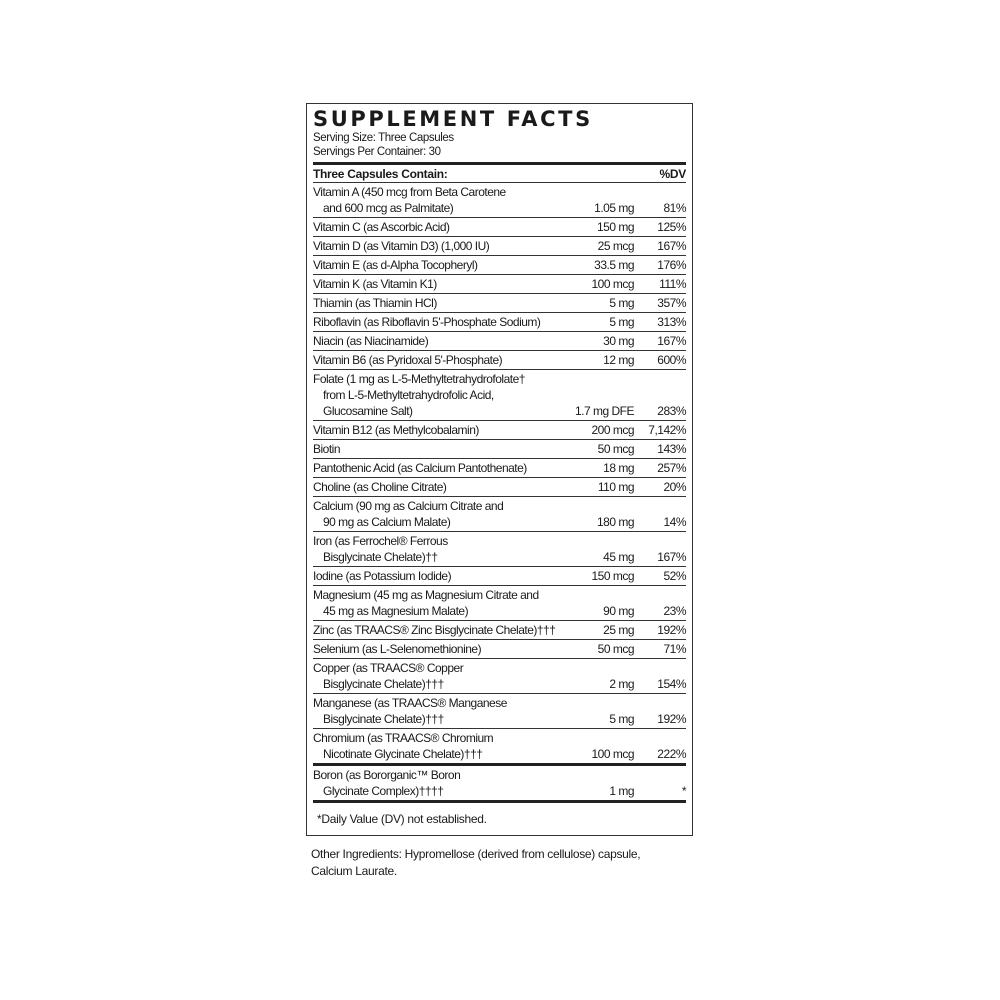  I want to click on nutrient-name-line: Iodine (as Potassium Iodide), so click(382, 576).